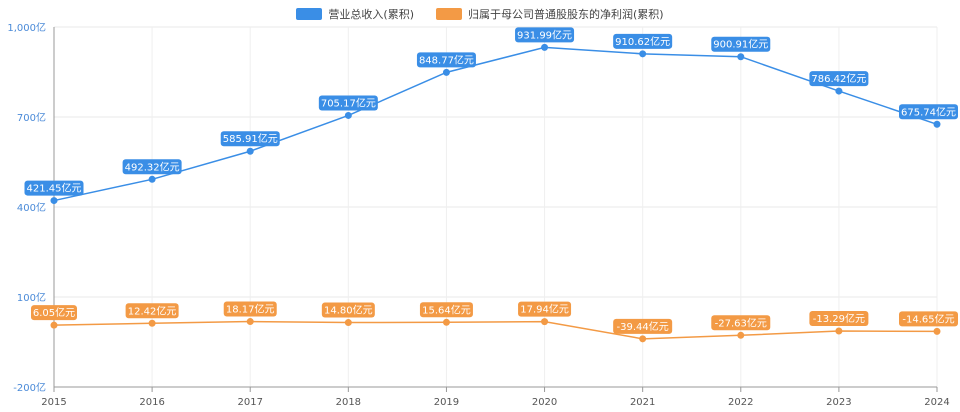 Image resolution: width=960 pixels, height=412 pixels. I want to click on data-label: 931.99亿元, so click(544, 34).